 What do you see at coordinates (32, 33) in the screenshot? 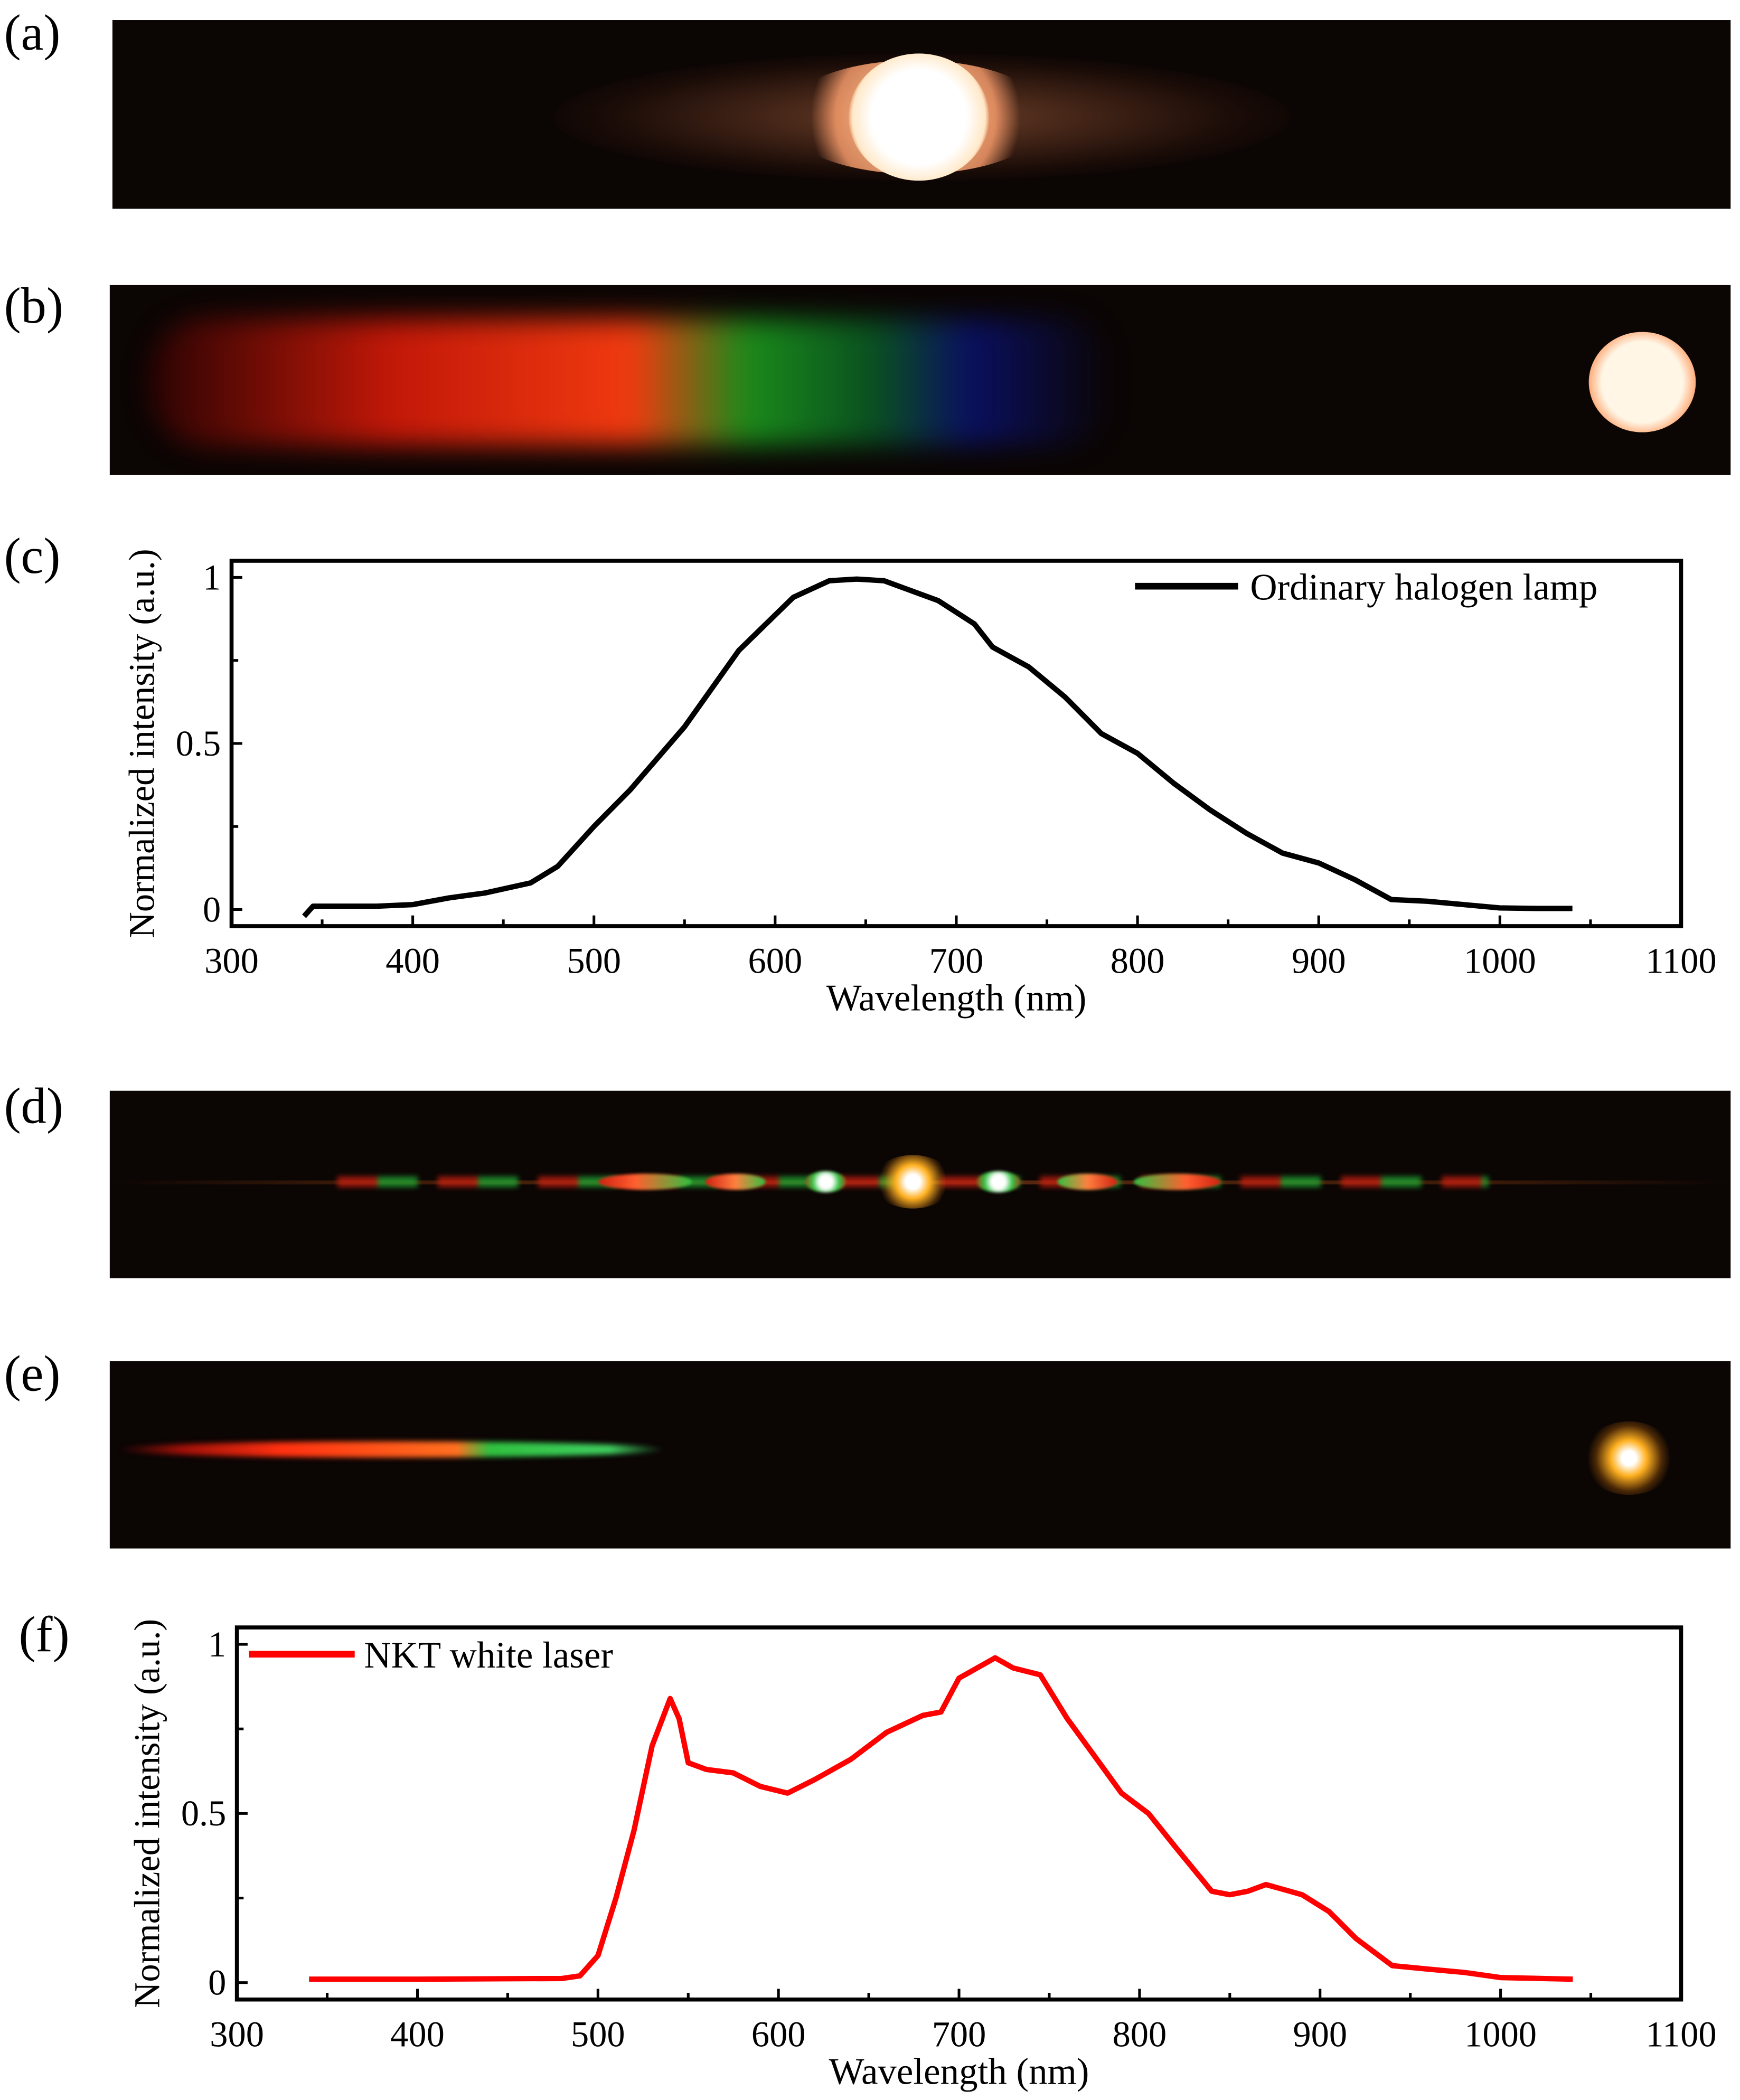
I see `panel-label-a: (a)` at bounding box center [32, 33].